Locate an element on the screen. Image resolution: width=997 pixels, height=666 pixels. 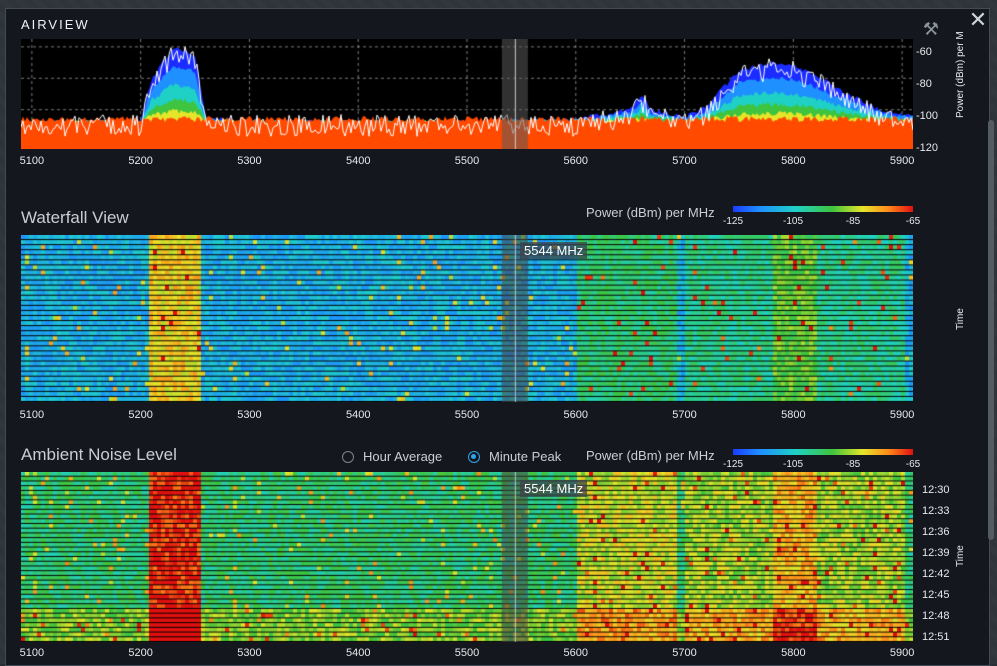
time-tick: 12:45 is located at coordinates (936, 595).